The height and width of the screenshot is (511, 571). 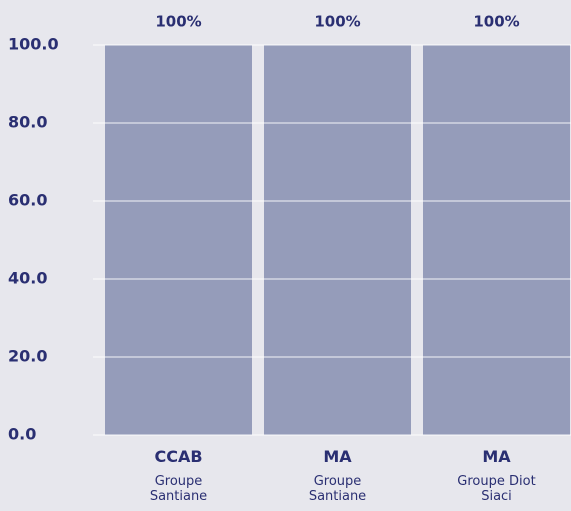 What do you see at coordinates (27, 356) in the screenshot?
I see `y-tick-label: 20.0` at bounding box center [27, 356].